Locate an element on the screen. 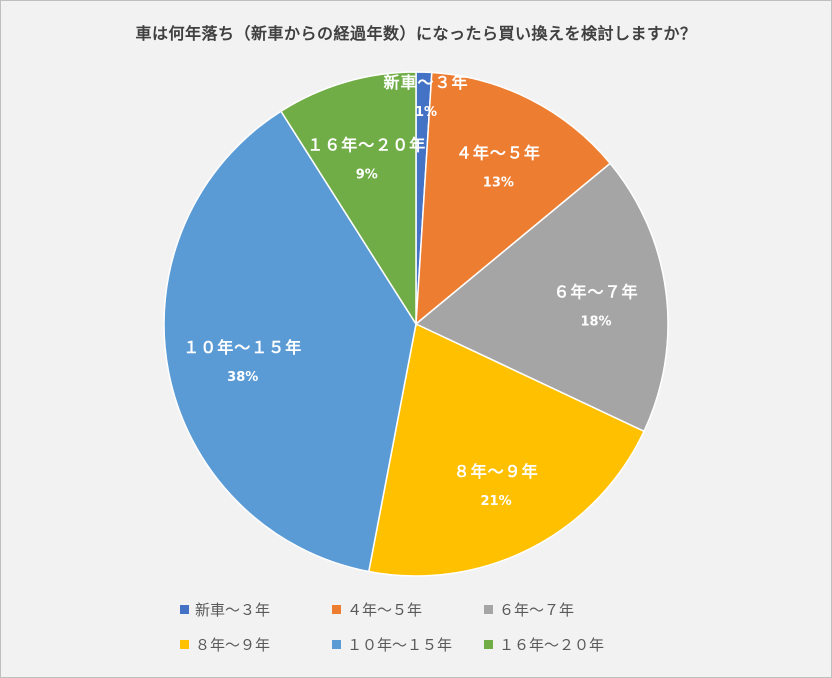 This screenshot has height=678, width=832. chart-title: 車は何年落ち（新車からの経過年数）になったら買い換えを検討しますか？ is located at coordinates (416, 33).